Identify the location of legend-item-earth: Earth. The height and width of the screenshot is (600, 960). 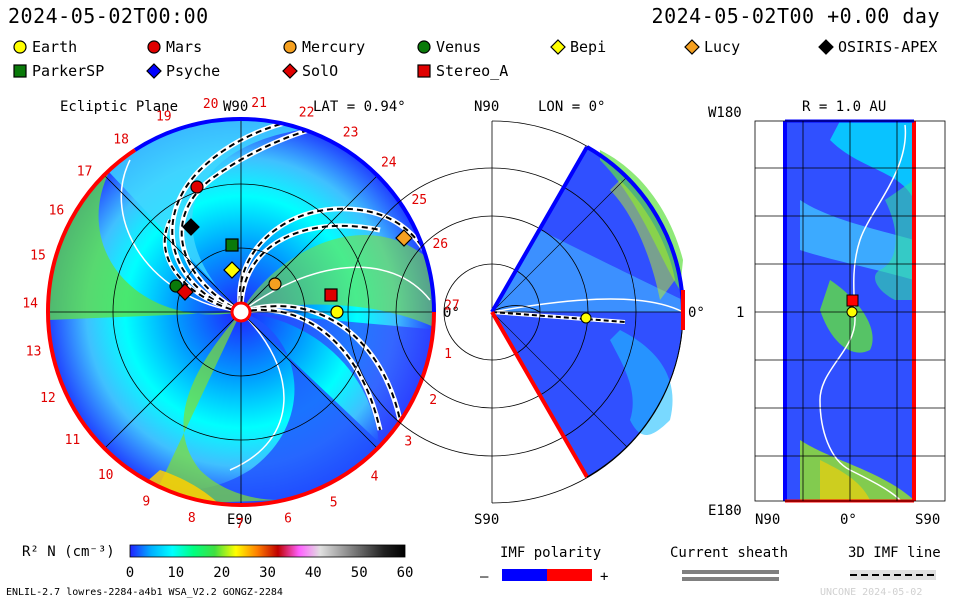
(44, 47).